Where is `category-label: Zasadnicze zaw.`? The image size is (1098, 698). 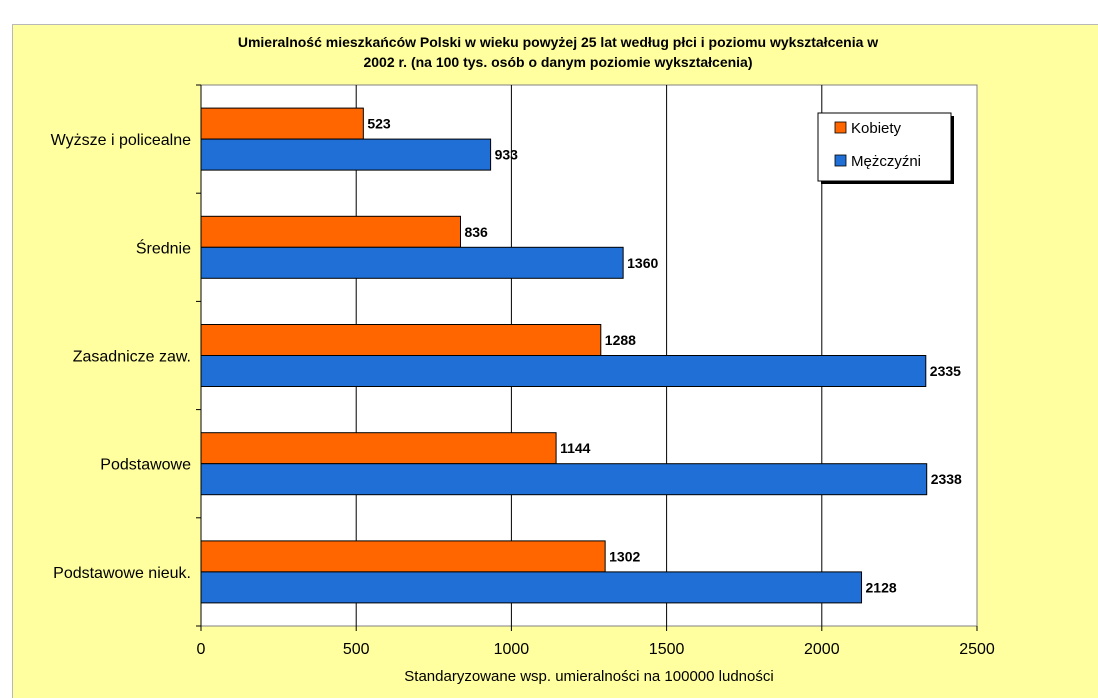
category-label: Zasadnicze zaw. is located at coordinates (132, 357).